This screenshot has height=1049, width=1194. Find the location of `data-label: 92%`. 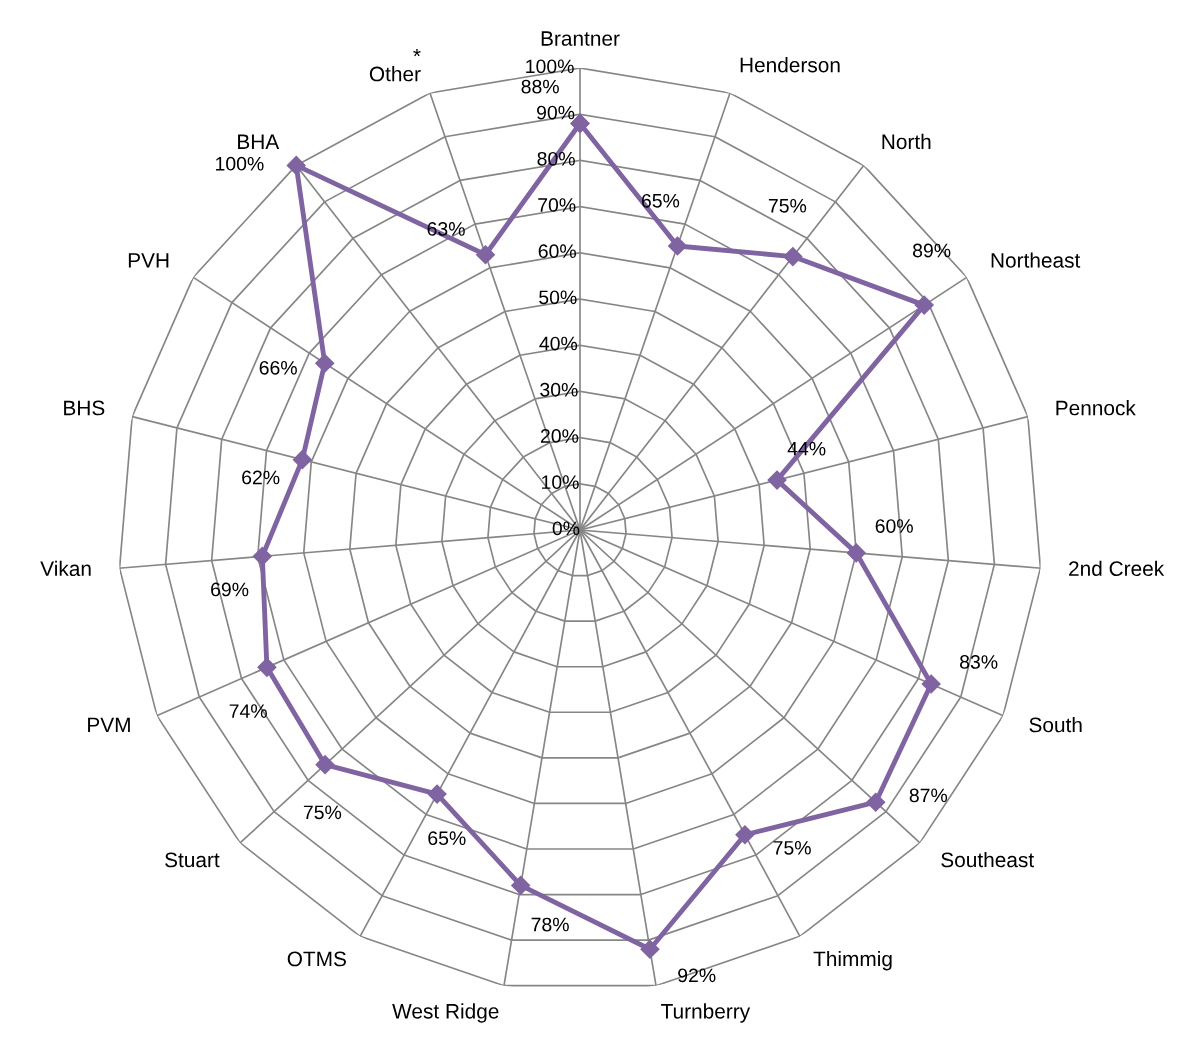

data-label: 92% is located at coordinates (697, 975).